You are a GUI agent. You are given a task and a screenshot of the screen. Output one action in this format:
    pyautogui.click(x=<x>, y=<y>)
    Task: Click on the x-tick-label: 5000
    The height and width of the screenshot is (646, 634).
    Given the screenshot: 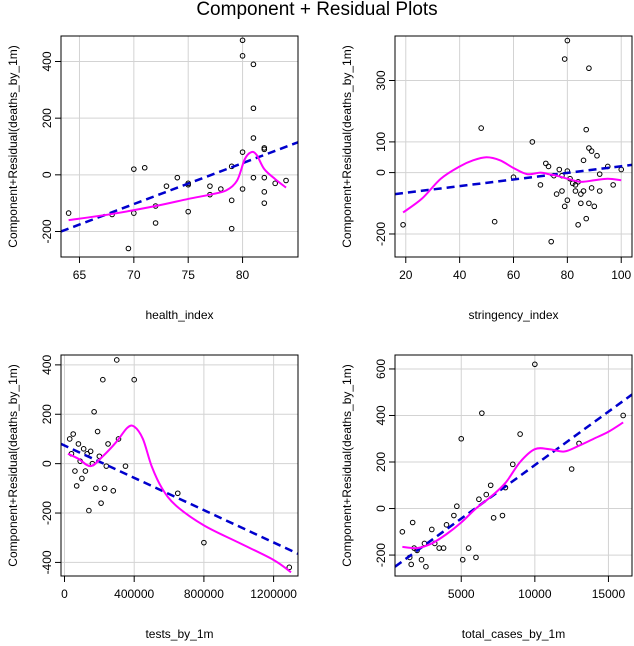 What is the action you would take?
    pyautogui.click(x=461, y=594)
    